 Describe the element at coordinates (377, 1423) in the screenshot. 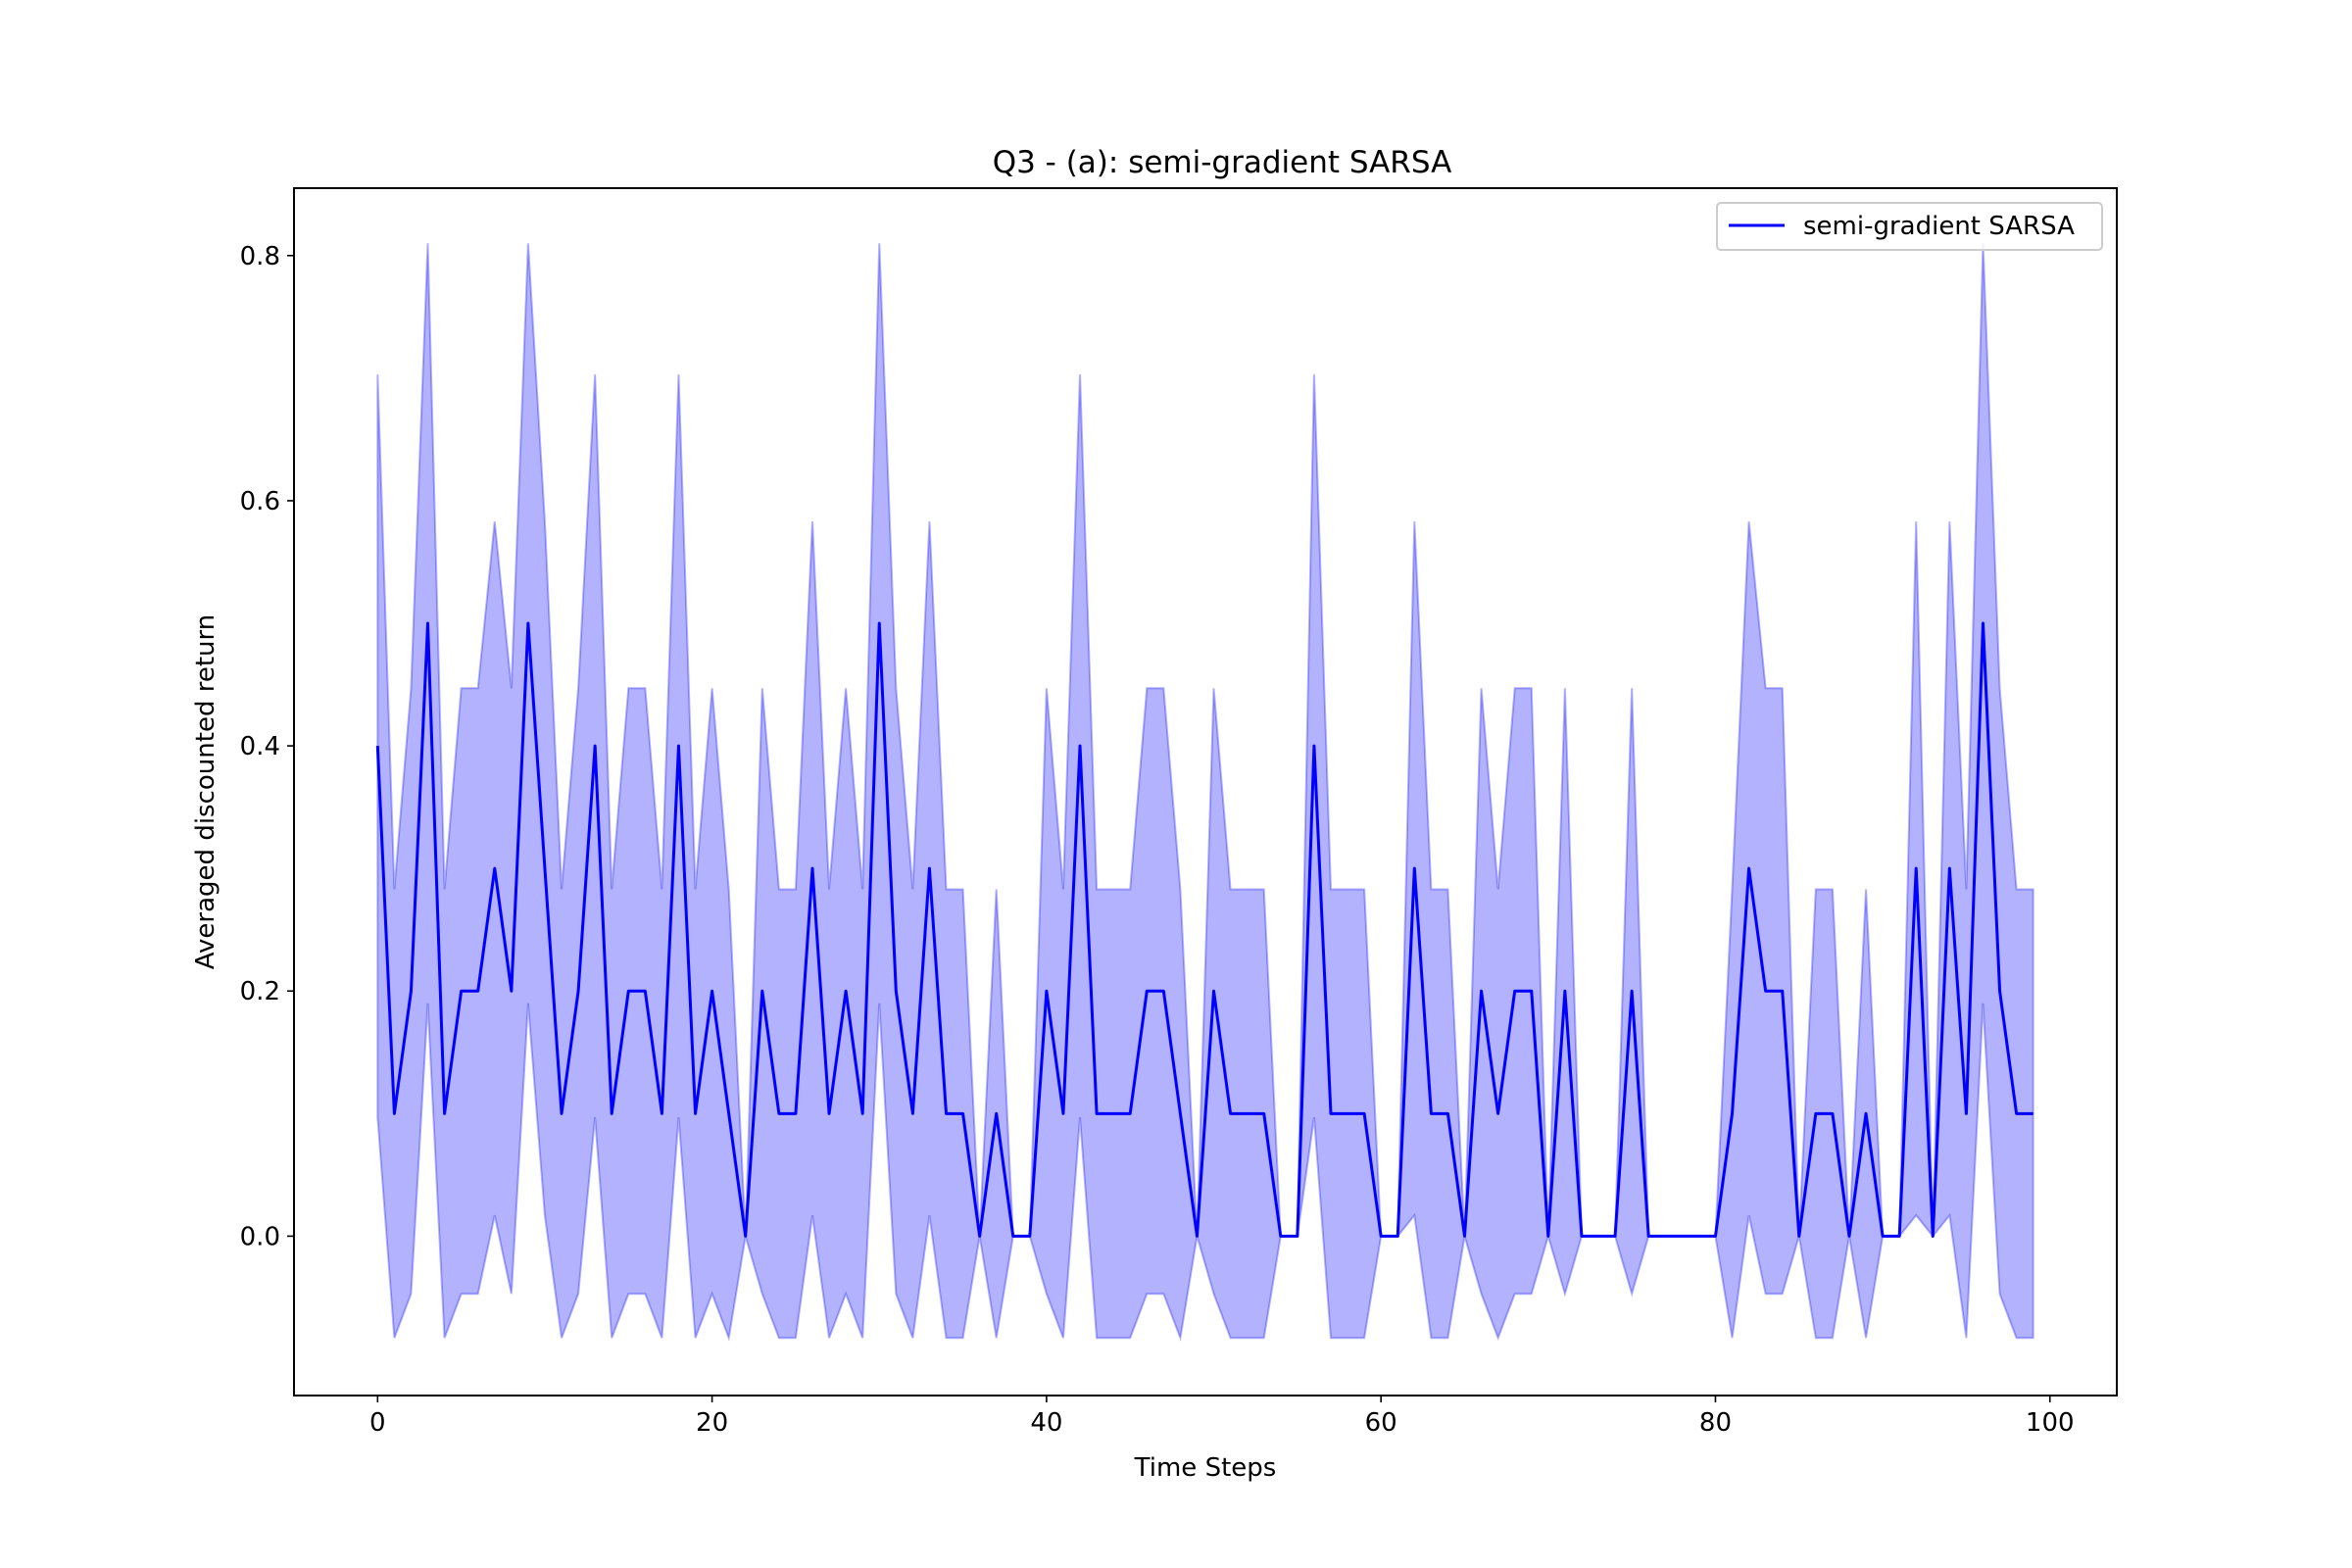

I see `x-tick-label: 0` at that location.